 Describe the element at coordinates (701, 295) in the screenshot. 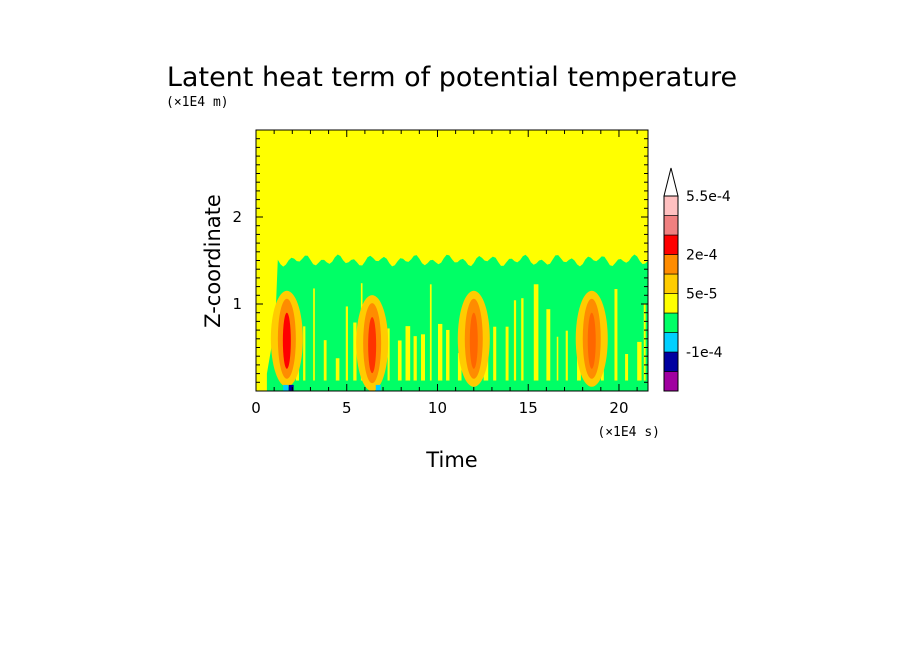

I see `colorbar-label: 5e-5` at that location.